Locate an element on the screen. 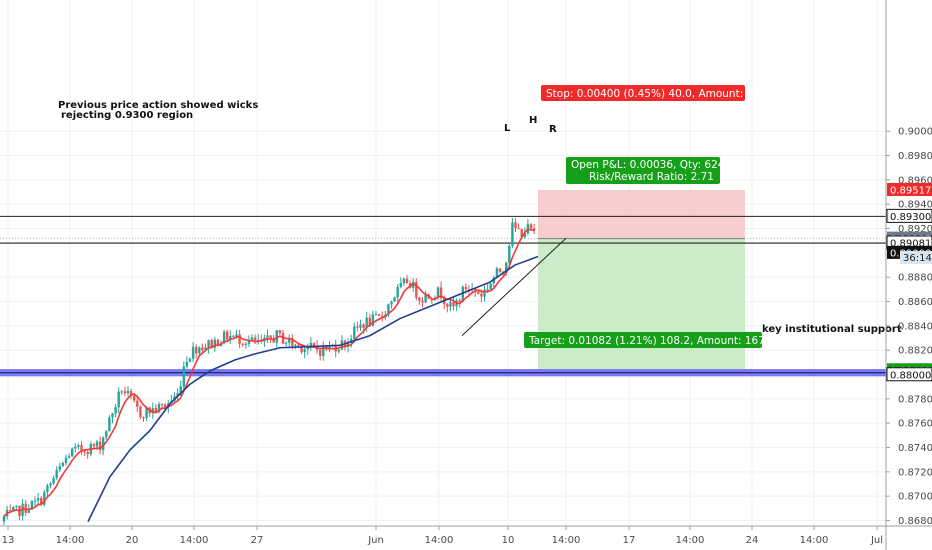 The image size is (932, 550). target-label-box is located at coordinates (643, 340).